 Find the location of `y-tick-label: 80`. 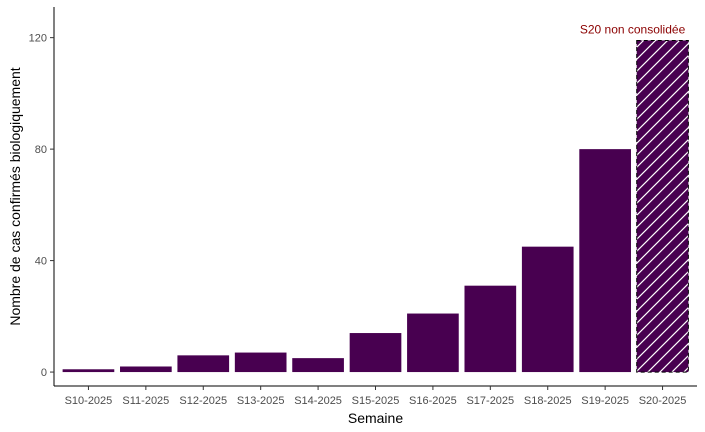

y-tick-label: 80 is located at coordinates (41, 150).